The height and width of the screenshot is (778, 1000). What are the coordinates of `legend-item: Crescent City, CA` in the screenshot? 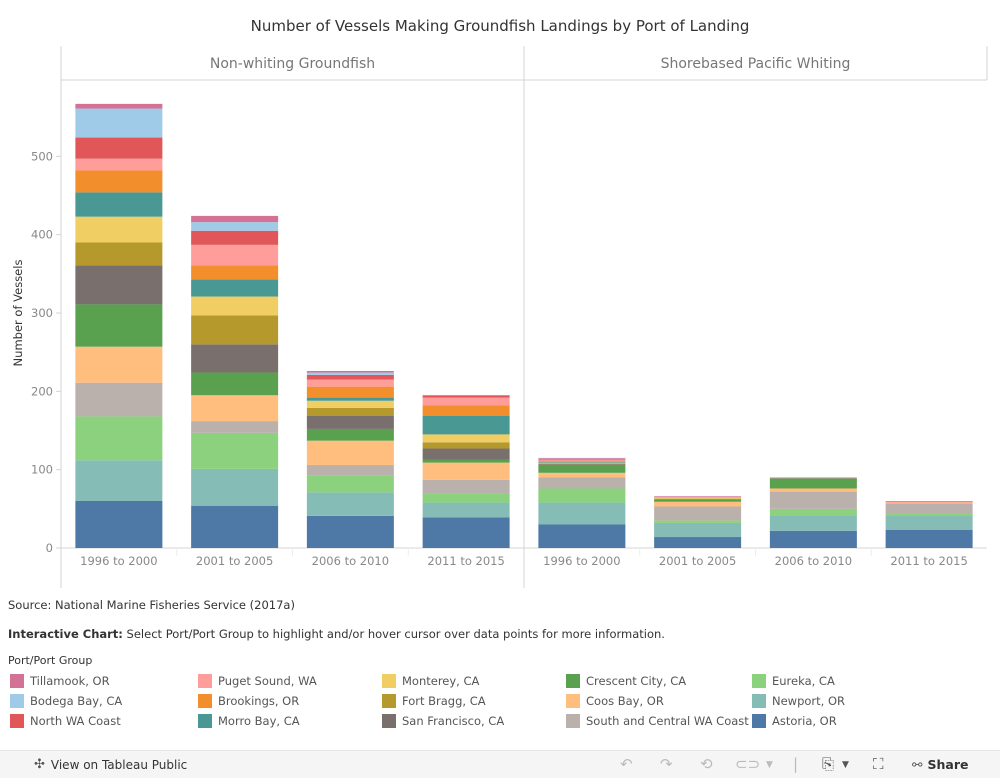 It's located at (626, 681).